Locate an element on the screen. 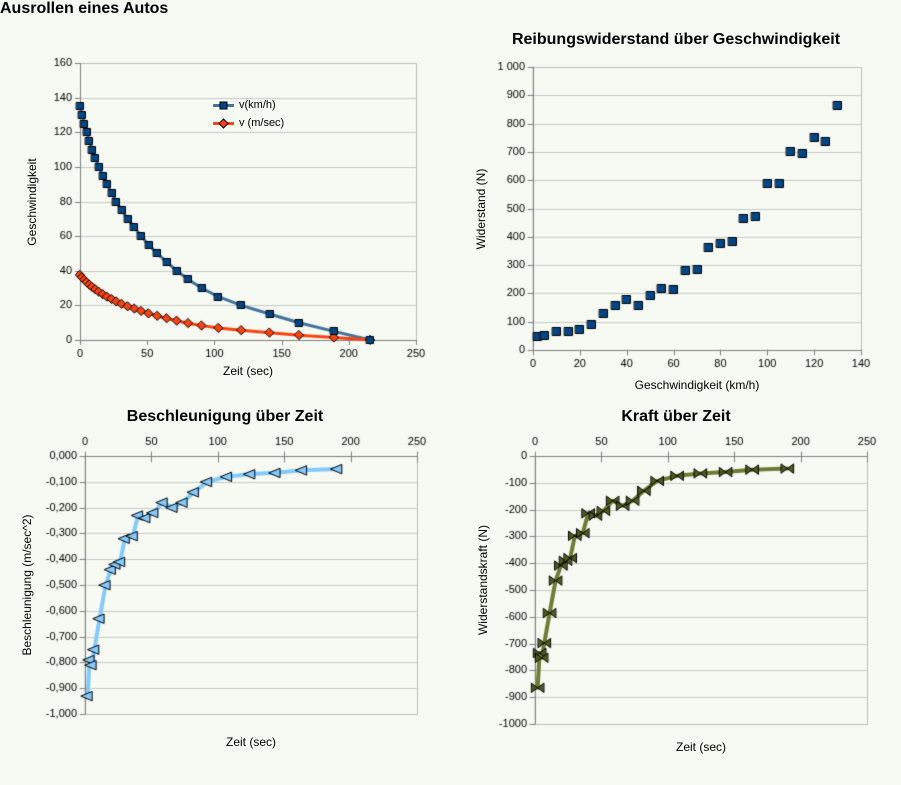 This screenshot has width=901, height=785. legend-marker-diamond-icon is located at coordinates (223, 123).